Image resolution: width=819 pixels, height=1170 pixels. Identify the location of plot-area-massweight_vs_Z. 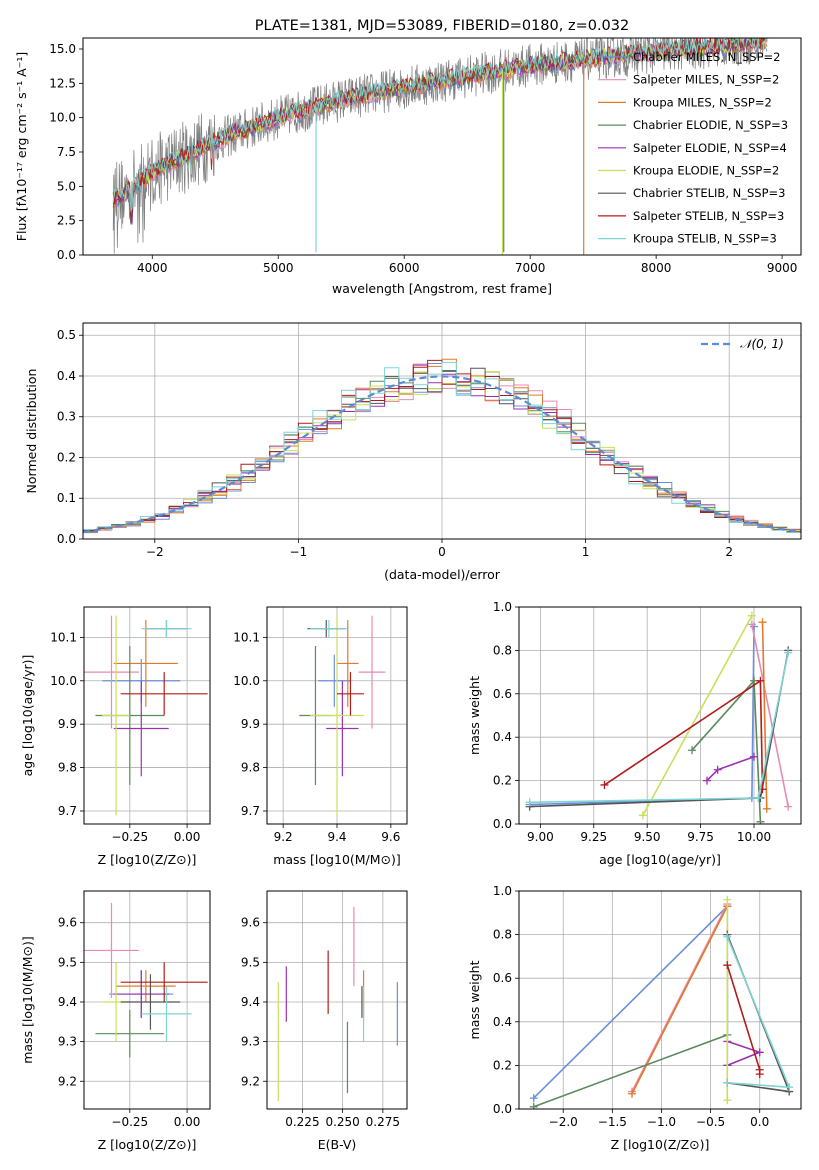
(661, 1002).